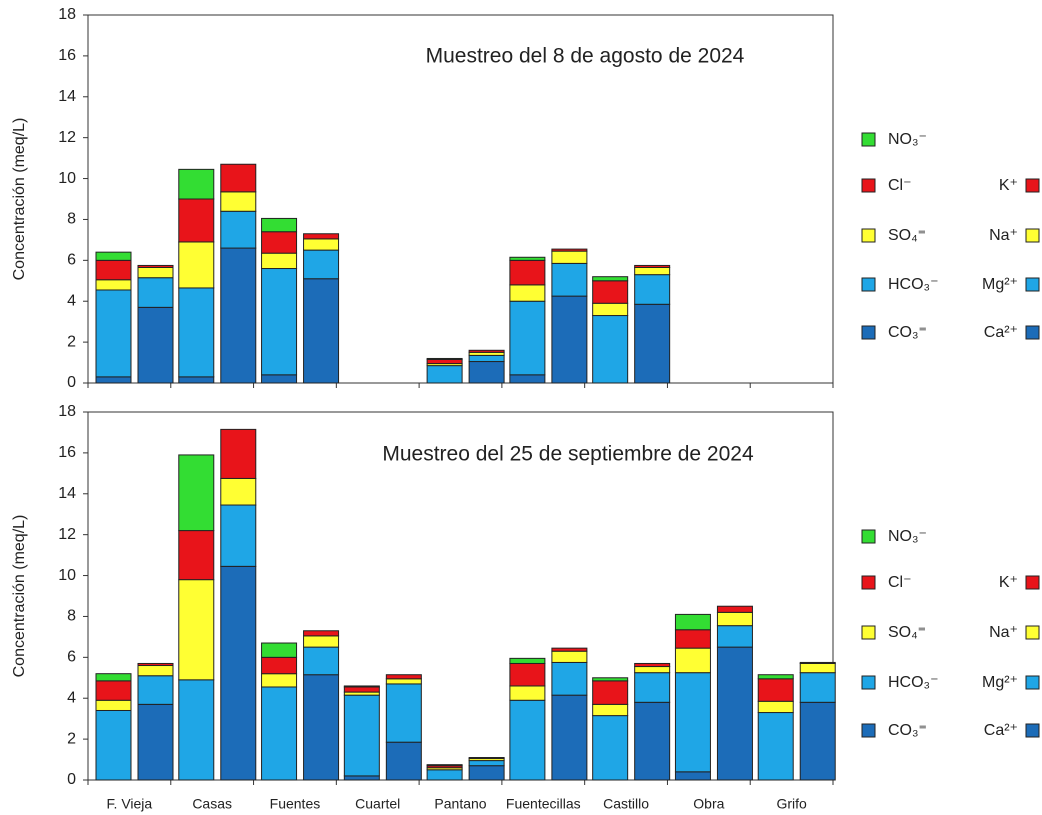  Describe the element at coordinates (212, 804) in the screenshot. I see `x-tick-label: Casas` at that location.